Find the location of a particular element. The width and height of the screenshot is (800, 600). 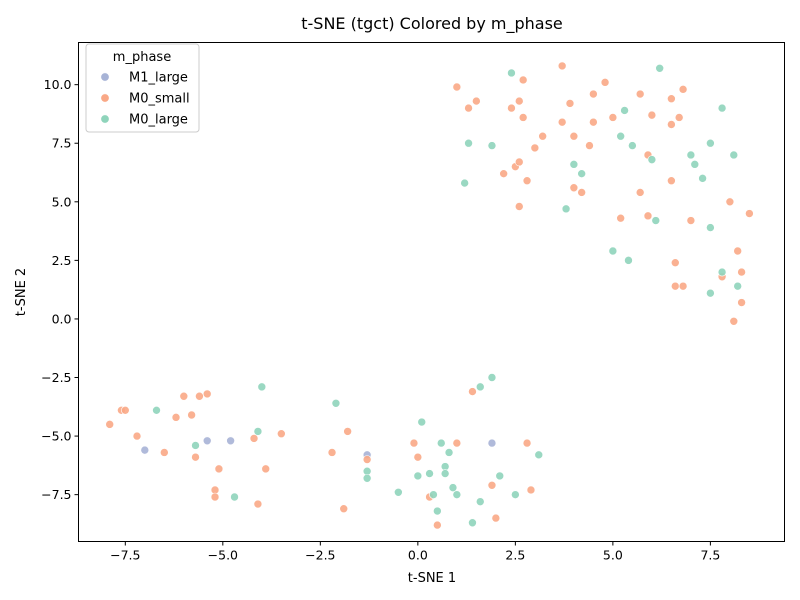

legend-title: m_phase is located at coordinates (142, 57).